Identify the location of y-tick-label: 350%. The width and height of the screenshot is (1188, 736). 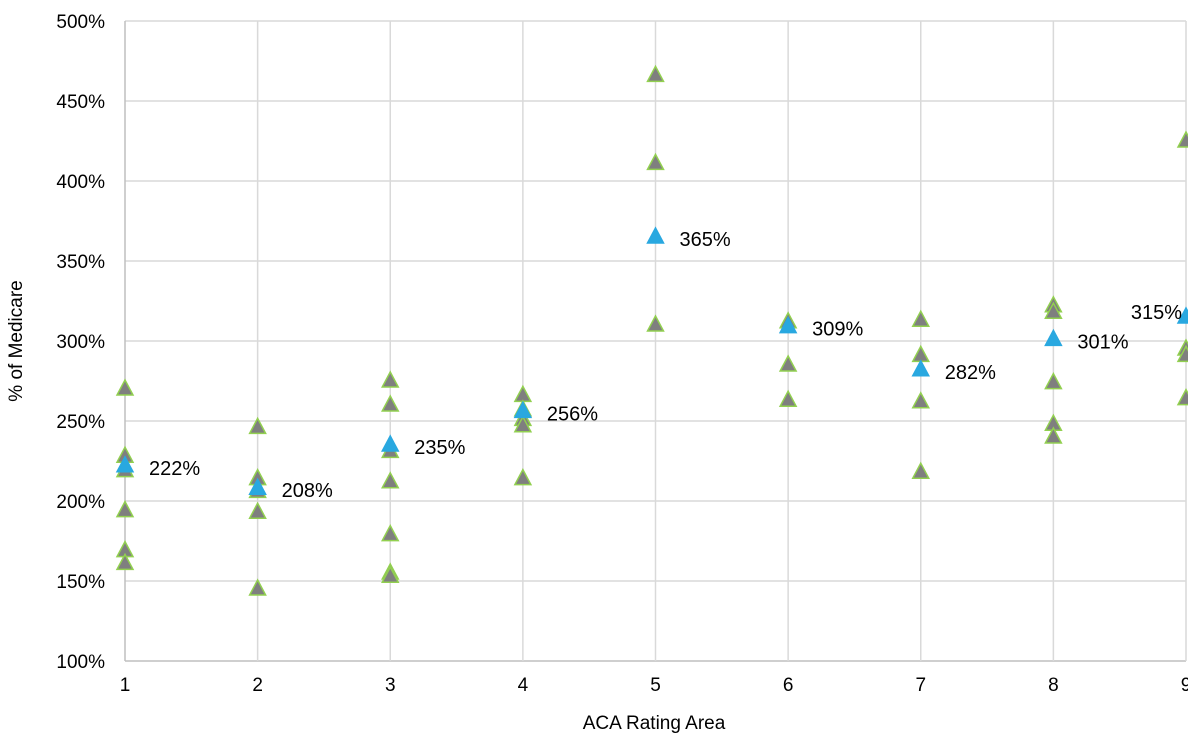
(80, 262).